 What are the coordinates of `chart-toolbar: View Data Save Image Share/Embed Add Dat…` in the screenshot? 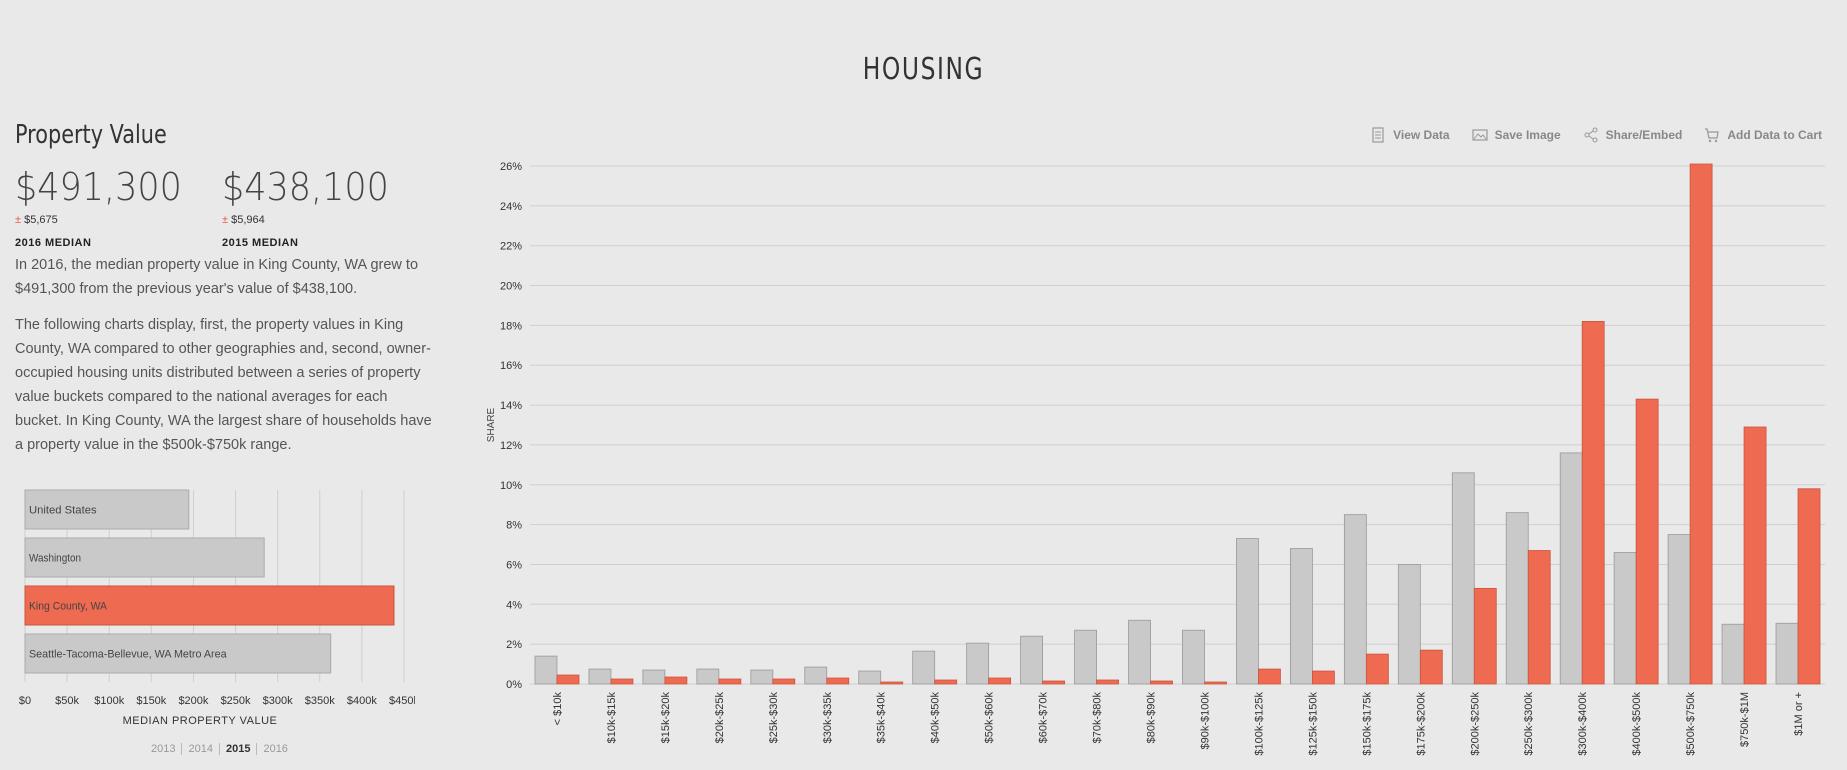 It's located at (1596, 135).